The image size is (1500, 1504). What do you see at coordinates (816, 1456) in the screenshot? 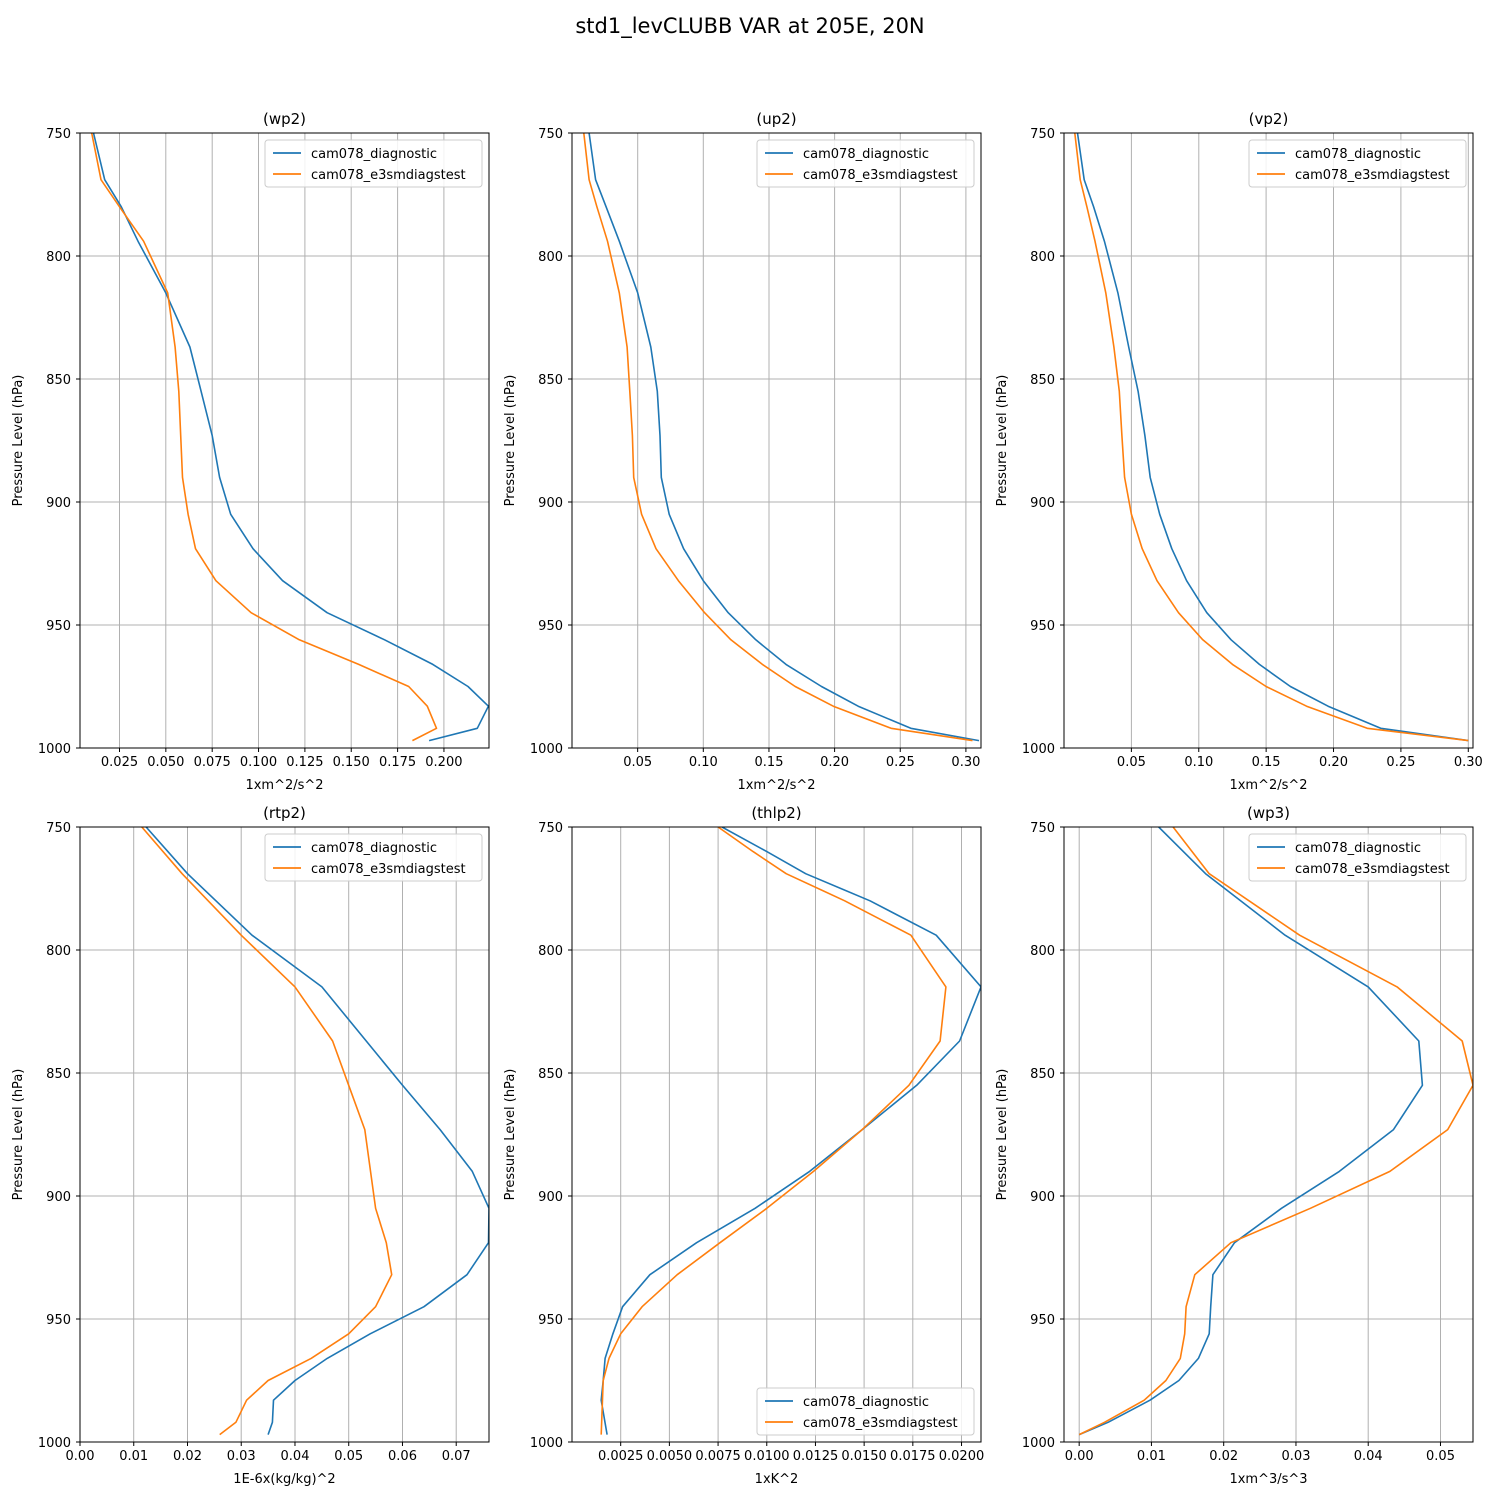
I see `x-tick-label: 0.0125` at bounding box center [816, 1456].